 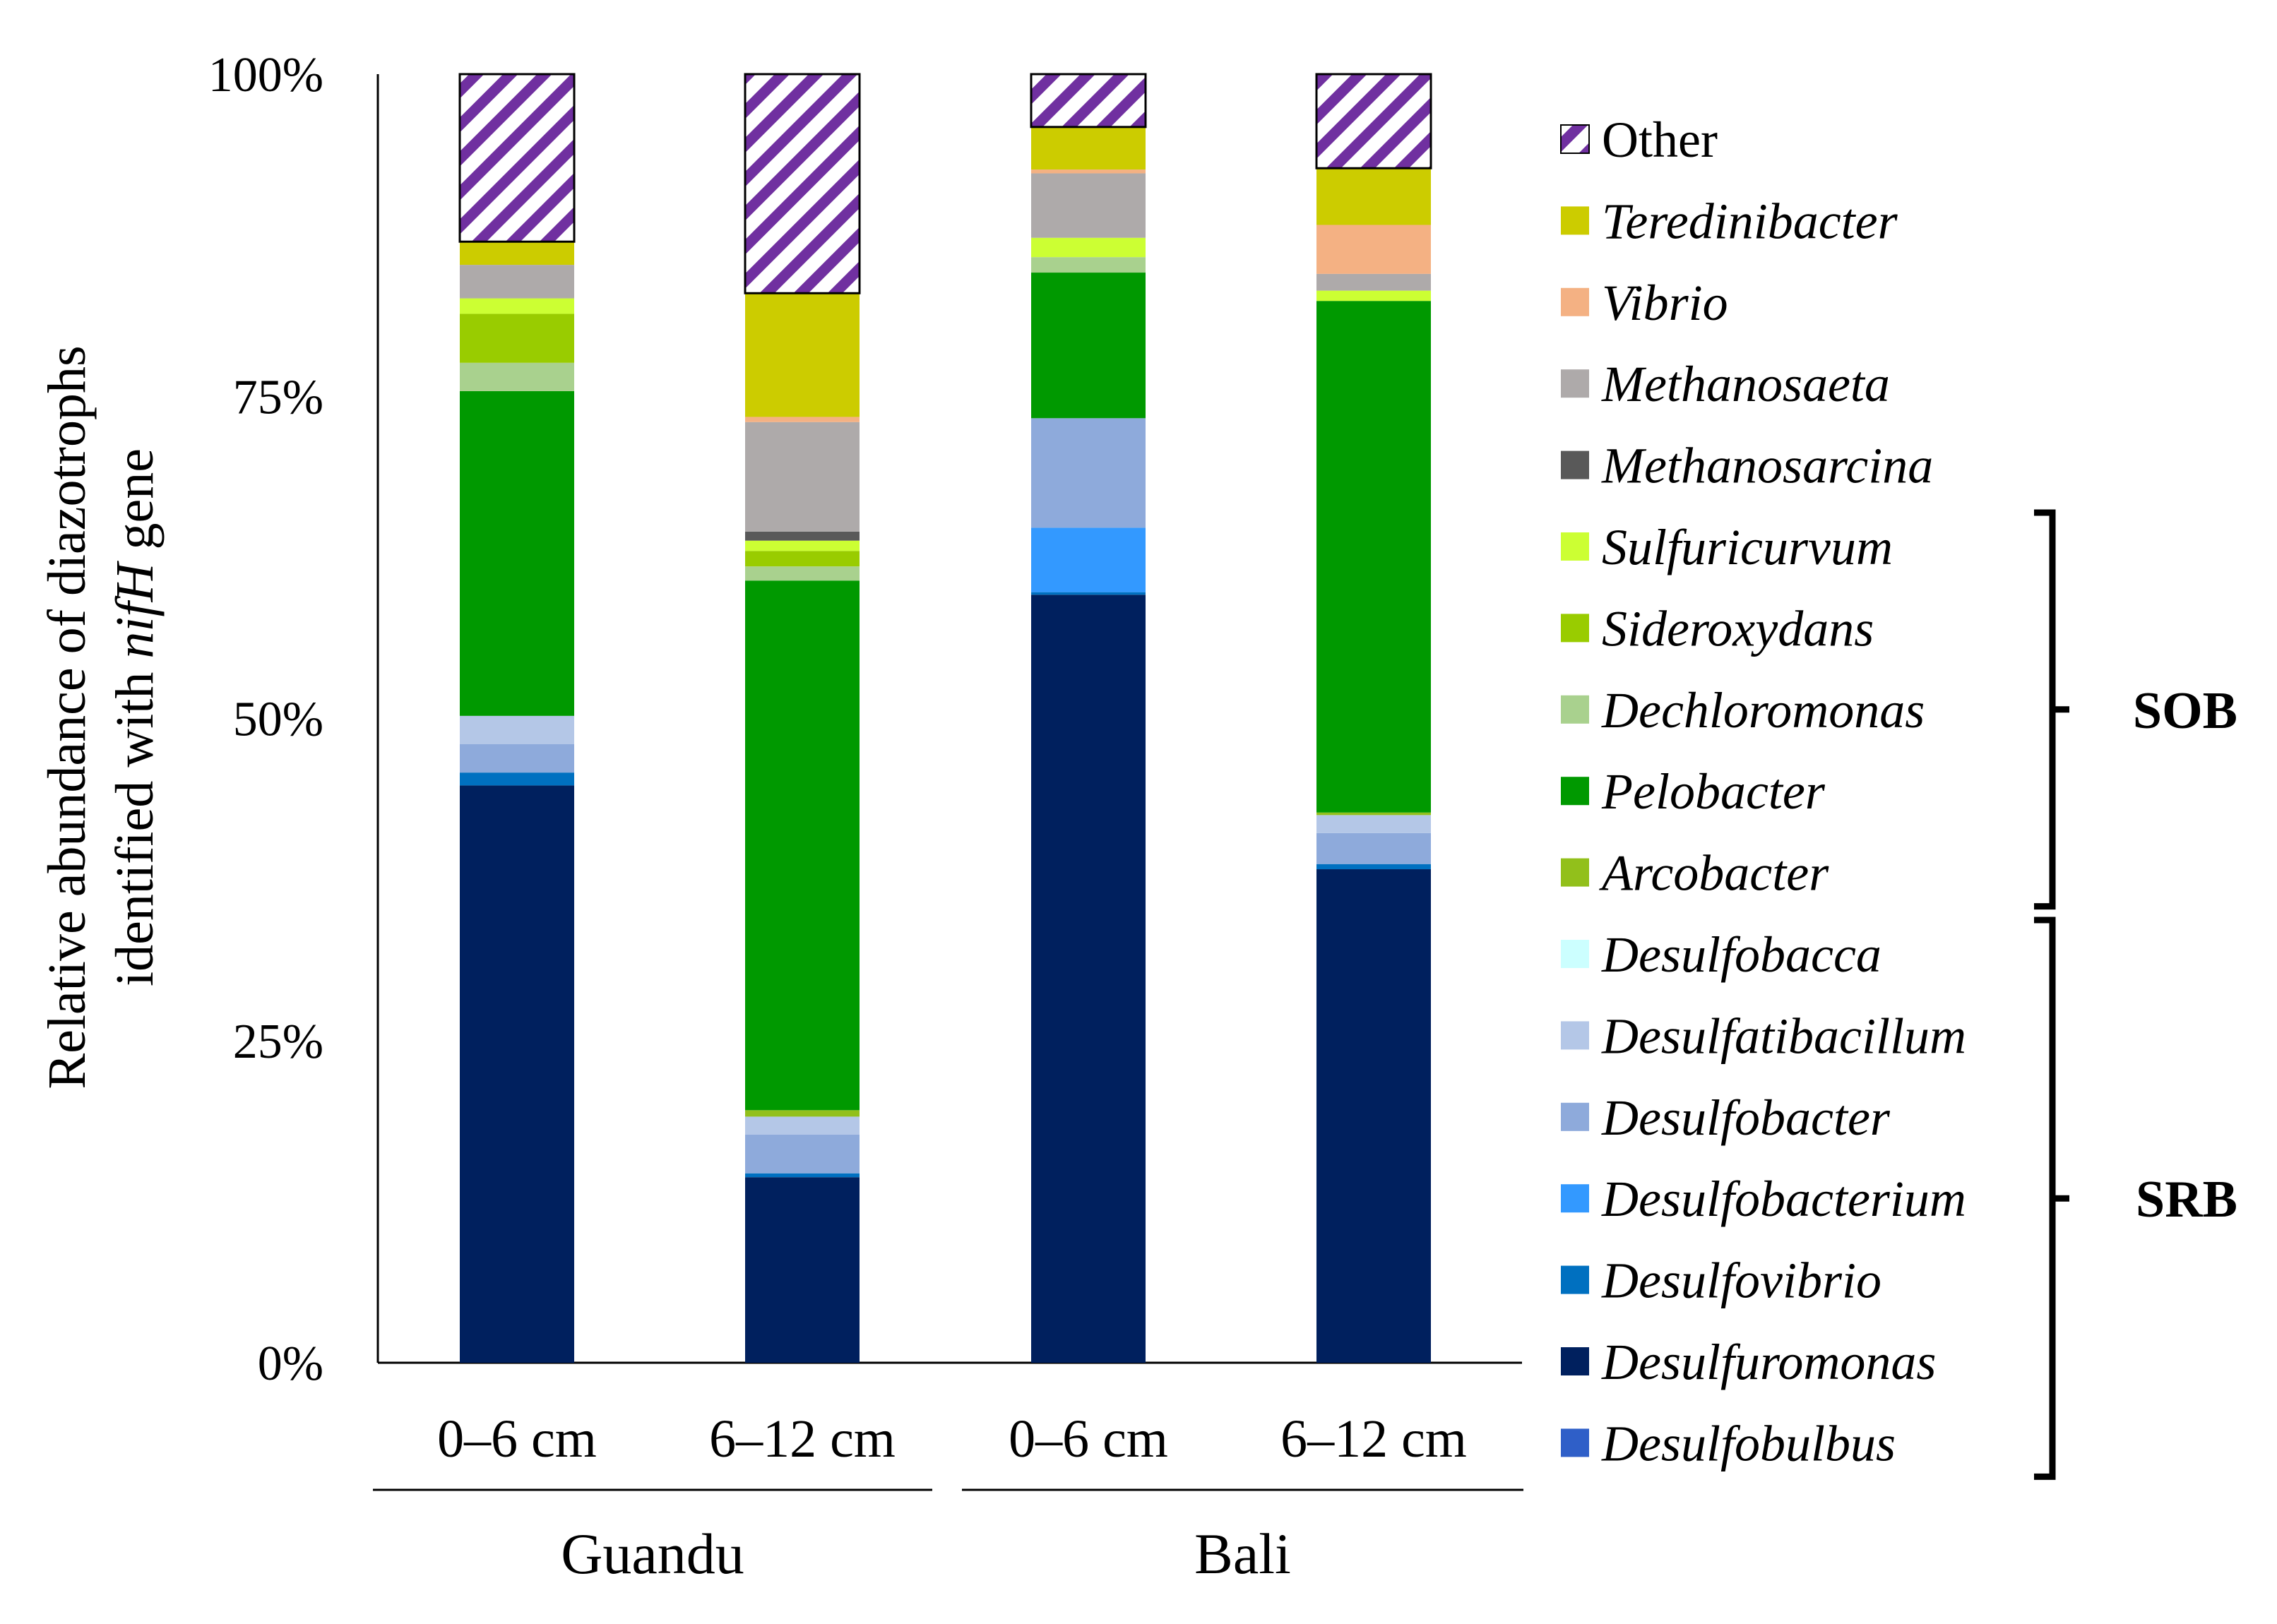 I want to click on group-label-bali: Bali, so click(x=1242, y=1554).